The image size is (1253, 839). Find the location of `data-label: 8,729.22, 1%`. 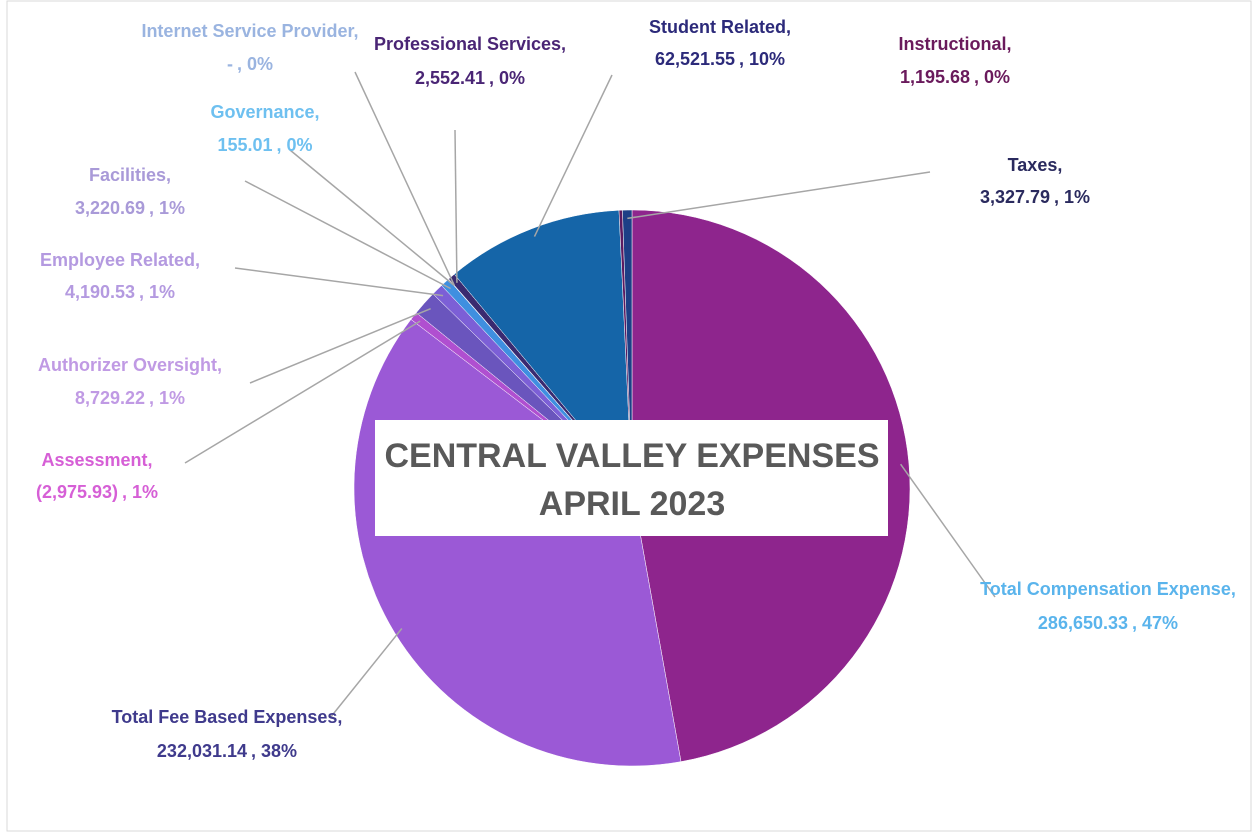

data-label: 8,729.22, 1% is located at coordinates (130, 398).